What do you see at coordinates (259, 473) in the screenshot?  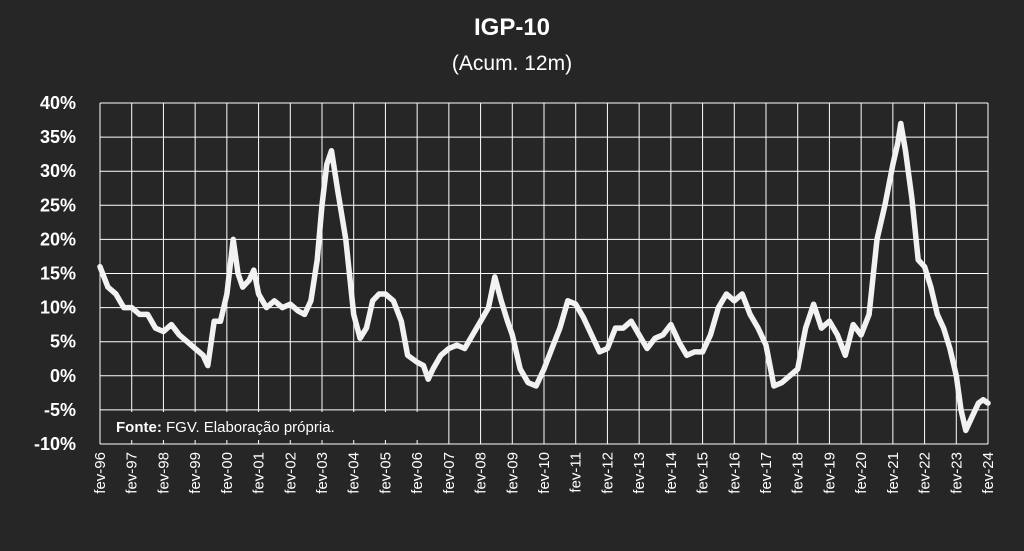 I see `x-tick-label: fev-01` at bounding box center [259, 473].